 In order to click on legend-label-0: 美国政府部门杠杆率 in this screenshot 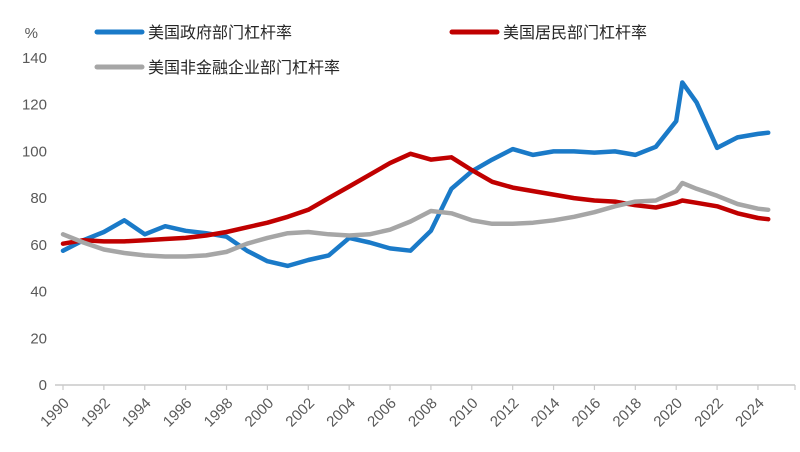, I will do `click(220, 33)`.